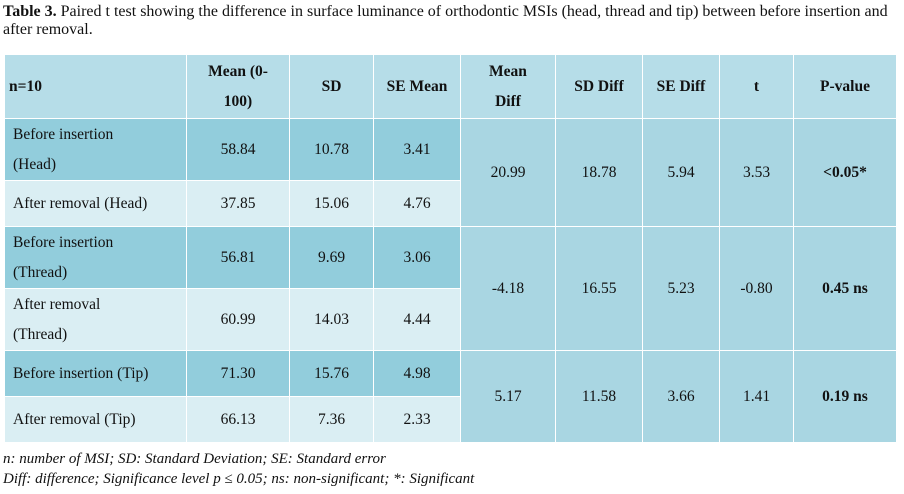 The width and height of the screenshot is (904, 494). I want to click on header-sd: SD, so click(331, 86).